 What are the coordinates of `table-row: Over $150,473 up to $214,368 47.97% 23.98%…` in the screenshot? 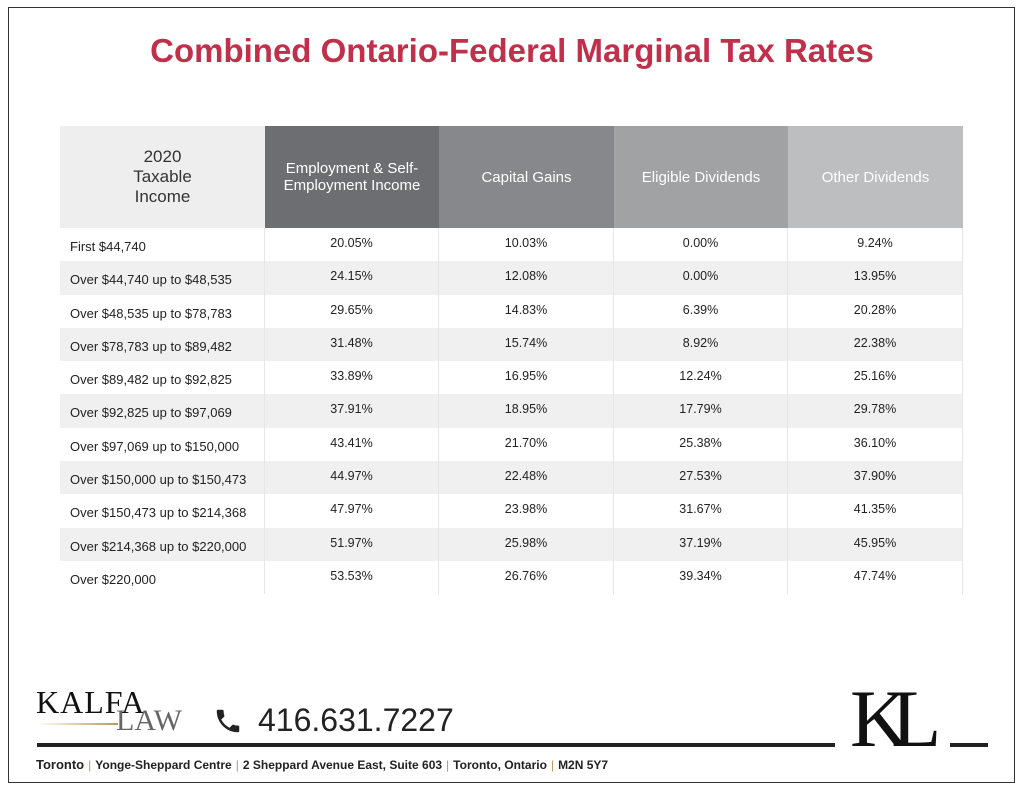 It's located at (511, 511).